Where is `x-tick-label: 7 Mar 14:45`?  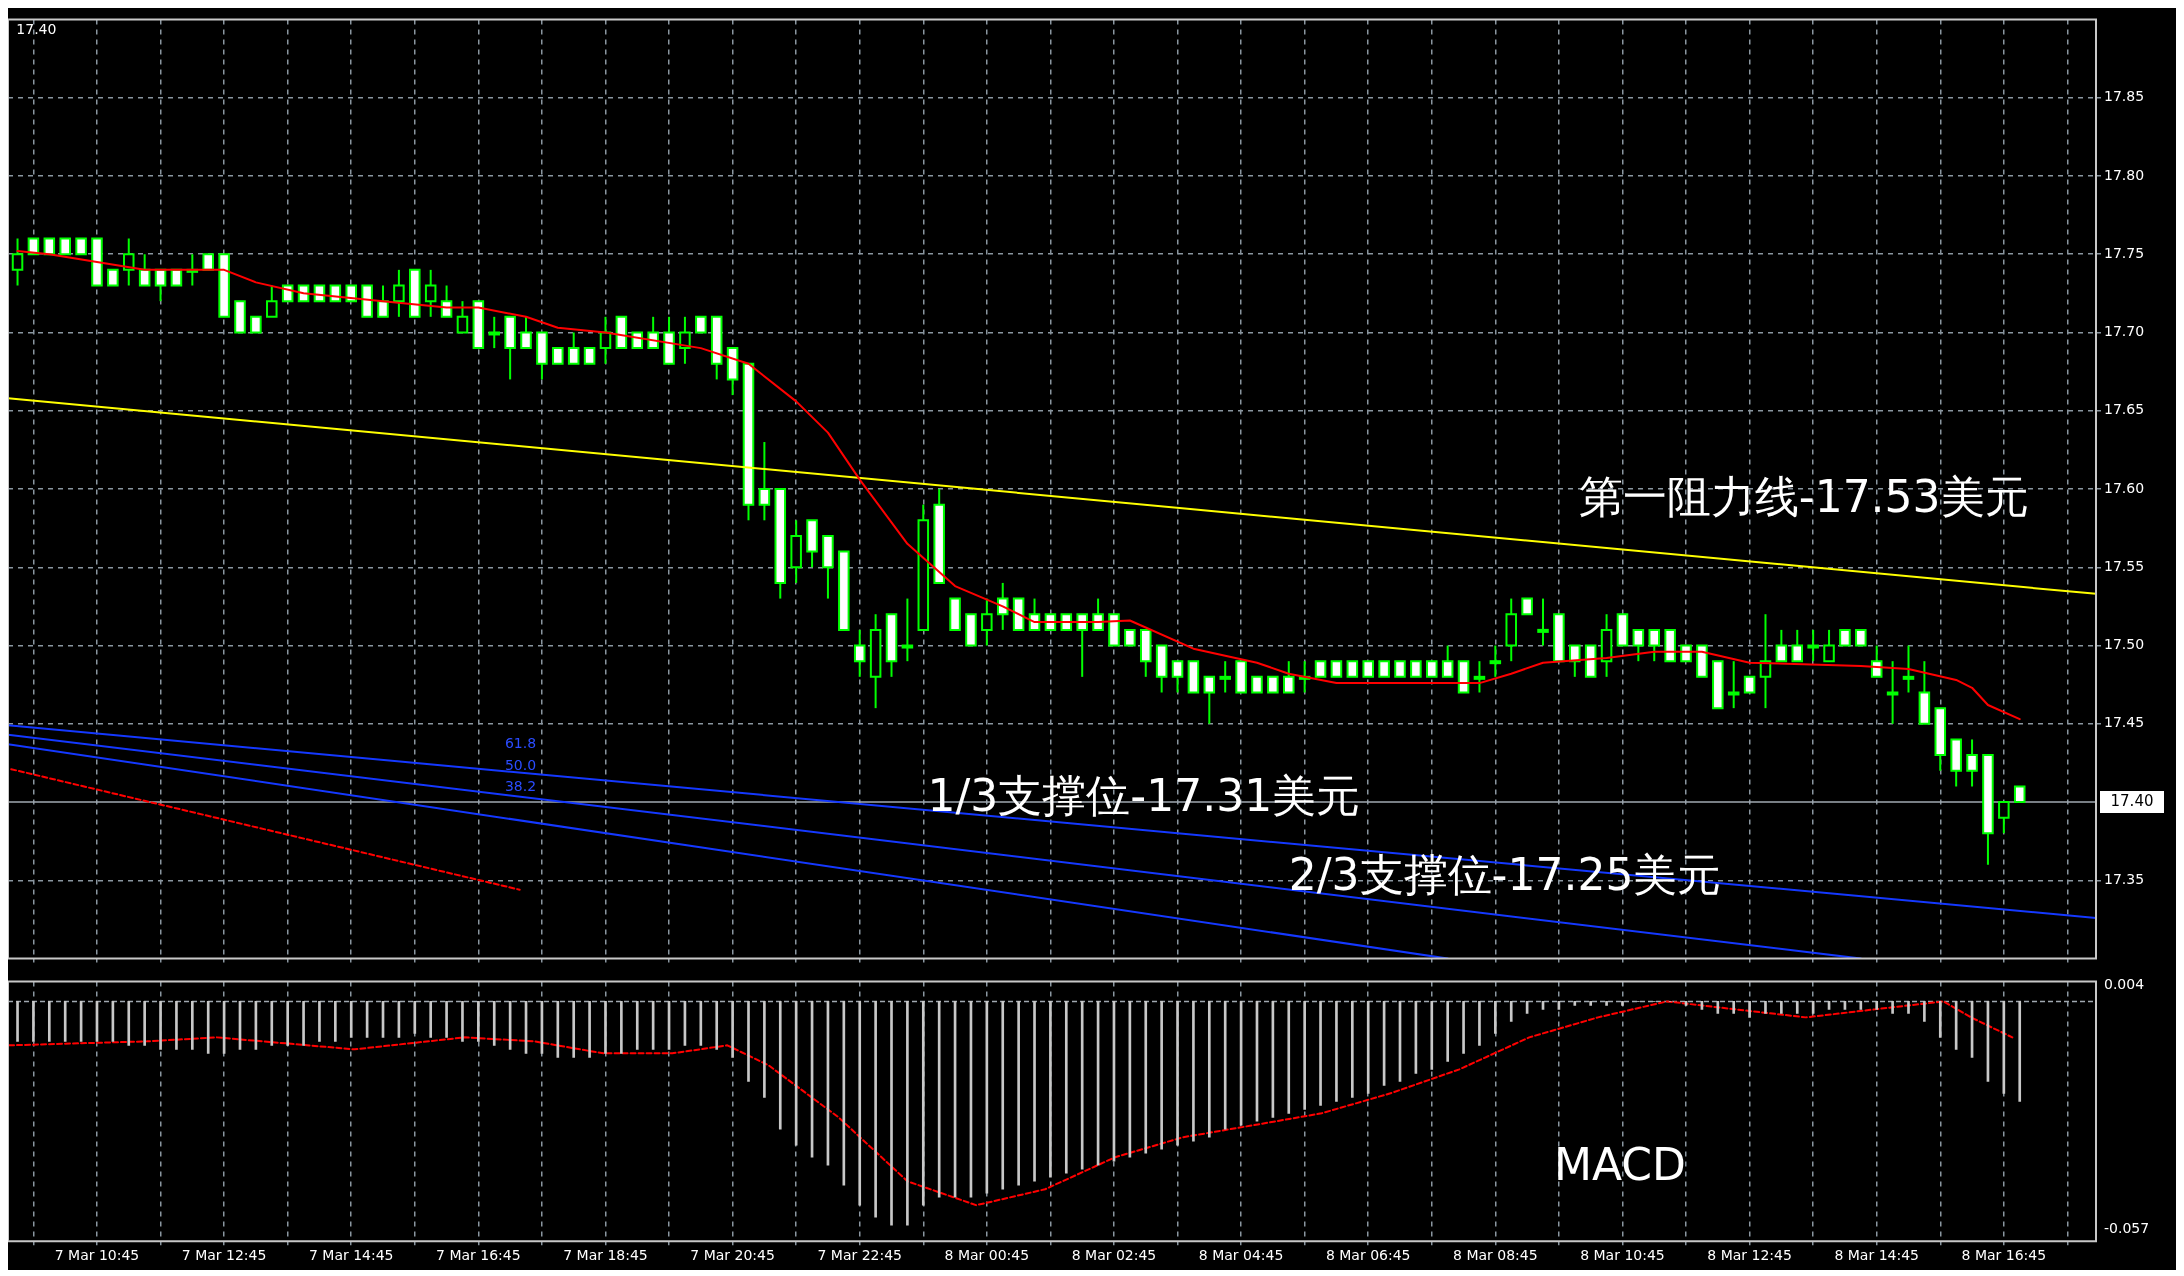
x-tick-label: 7 Mar 14:45 is located at coordinates (351, 1255).